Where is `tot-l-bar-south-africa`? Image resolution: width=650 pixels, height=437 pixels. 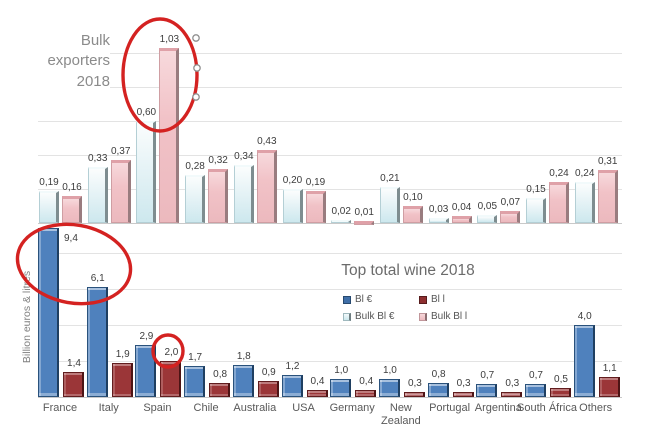
tot-l-bar-south-africa is located at coordinates (560, 392).